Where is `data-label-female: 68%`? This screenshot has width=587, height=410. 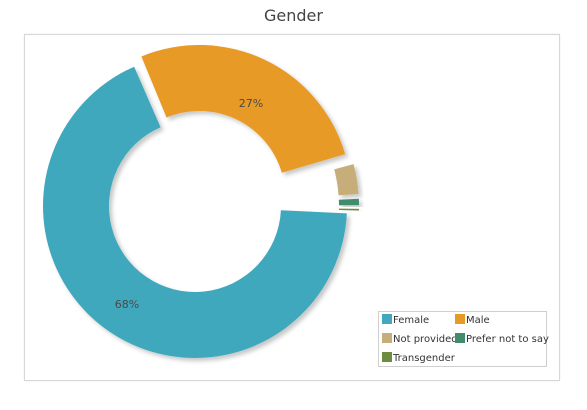 data-label-female: 68% is located at coordinates (127, 304).